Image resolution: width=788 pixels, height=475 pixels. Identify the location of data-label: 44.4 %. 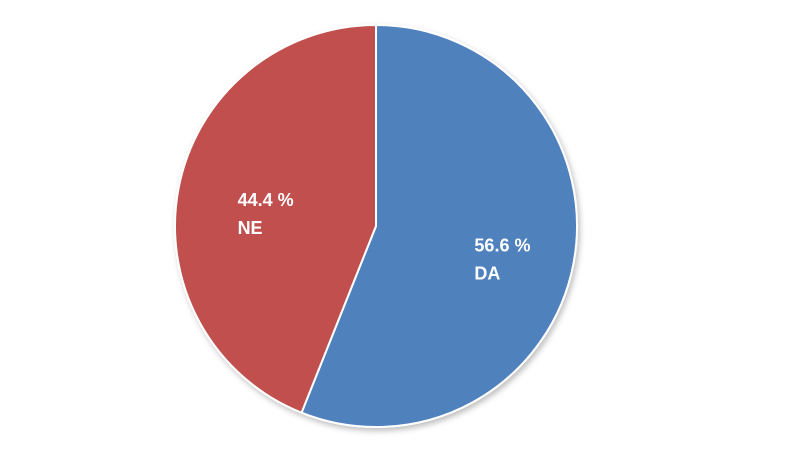
(266, 200).